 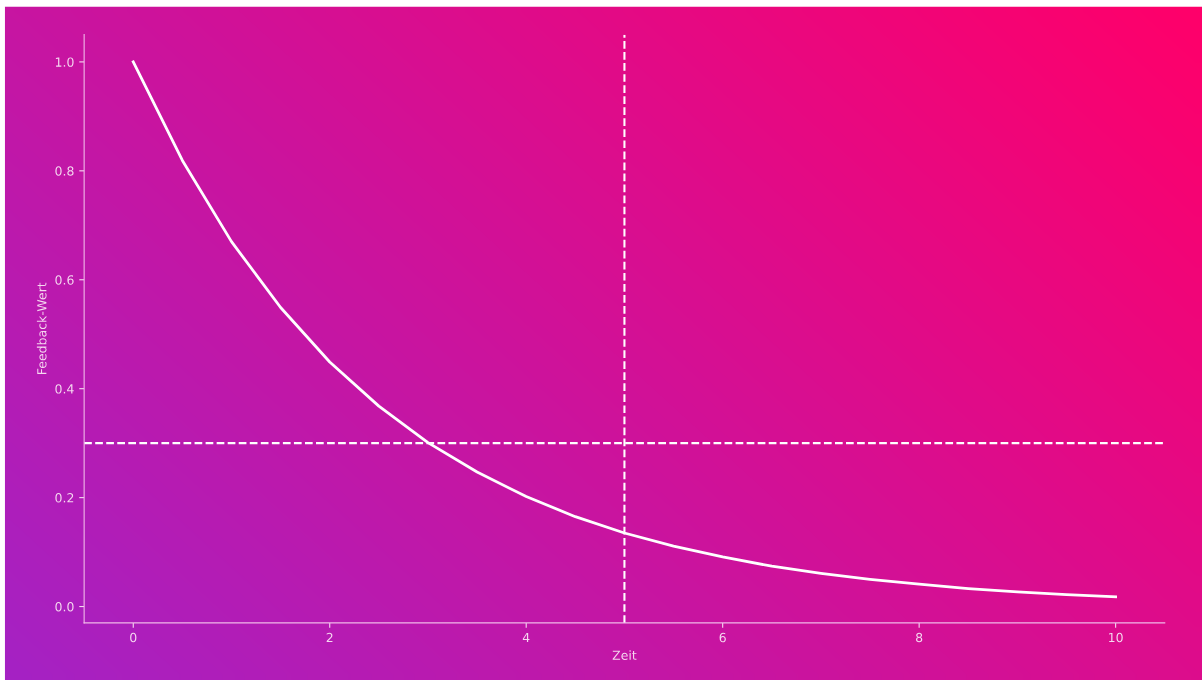 What do you see at coordinates (526, 637) in the screenshot?
I see `x-tick-label: 4` at bounding box center [526, 637].